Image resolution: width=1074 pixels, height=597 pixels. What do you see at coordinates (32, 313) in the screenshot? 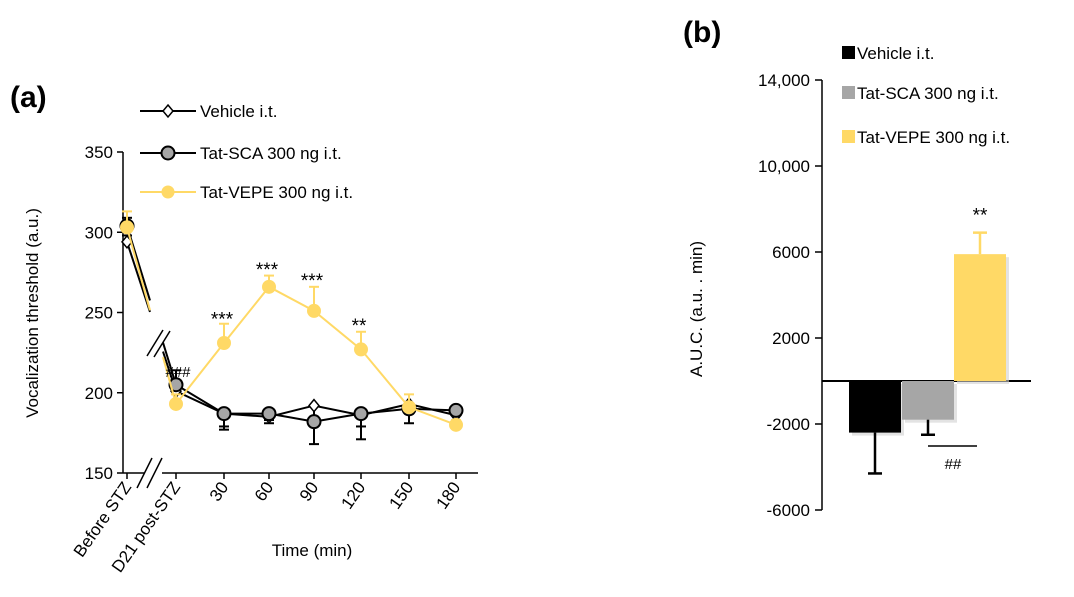
I see `panel-a-y-axis-title: Vocalization threshold (a.u.)` at bounding box center [32, 313].